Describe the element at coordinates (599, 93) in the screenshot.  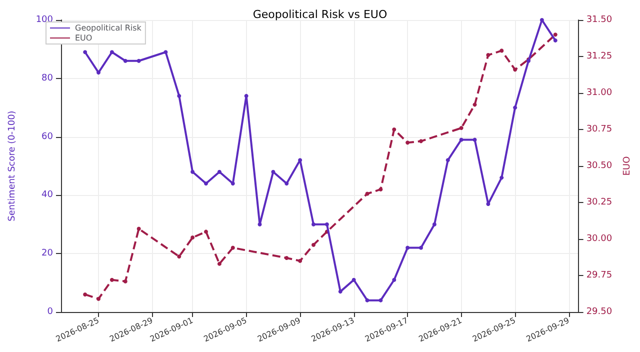
I see `y2-tick-label: 31.00` at that location.